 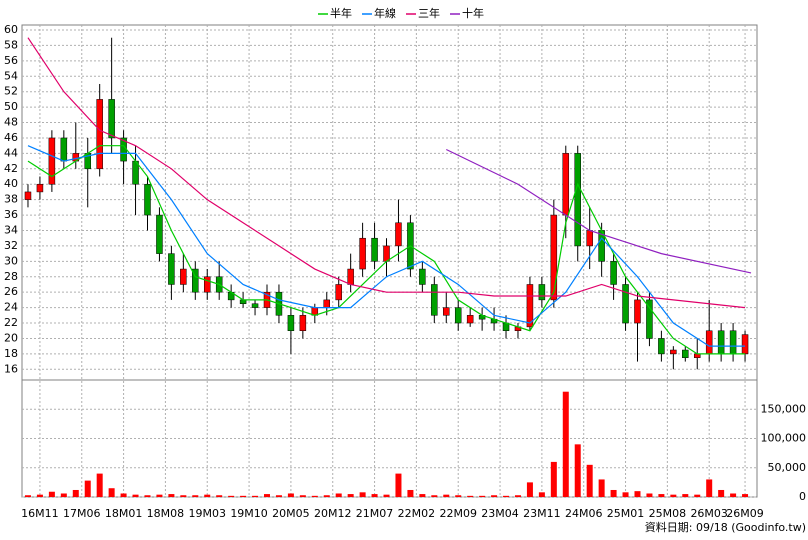 What do you see at coordinates (11, 44) in the screenshot?
I see `y-tick-label: 58` at bounding box center [11, 44].